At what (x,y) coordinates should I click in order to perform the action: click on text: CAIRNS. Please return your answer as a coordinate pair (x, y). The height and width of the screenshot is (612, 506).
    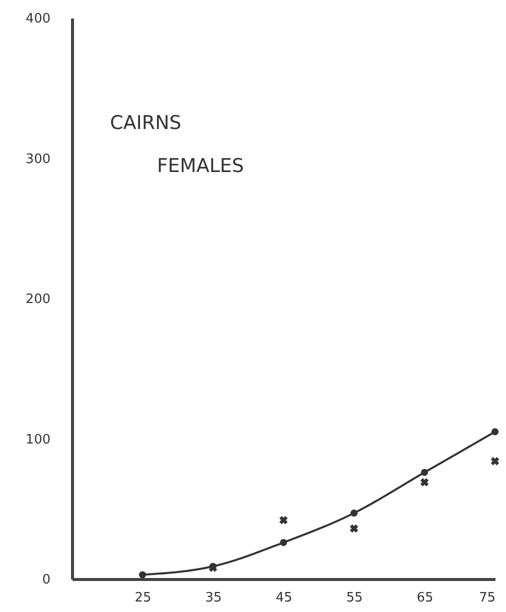
    Looking at the image, I should click on (146, 123).